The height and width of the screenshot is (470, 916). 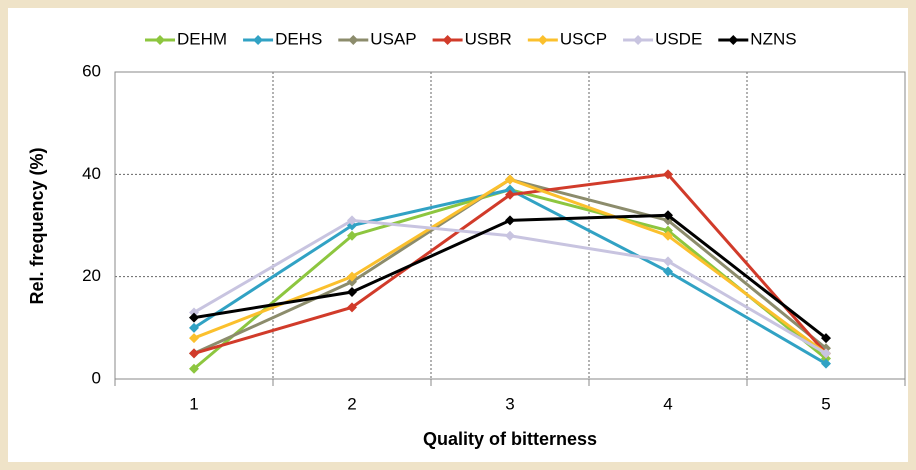 What do you see at coordinates (510, 439) in the screenshot?
I see `x-axis-title: Quality of bitterness` at bounding box center [510, 439].